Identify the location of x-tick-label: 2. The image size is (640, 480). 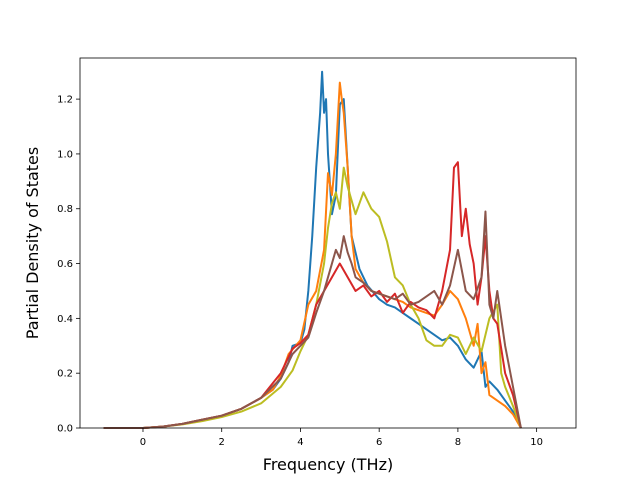
(222, 442).